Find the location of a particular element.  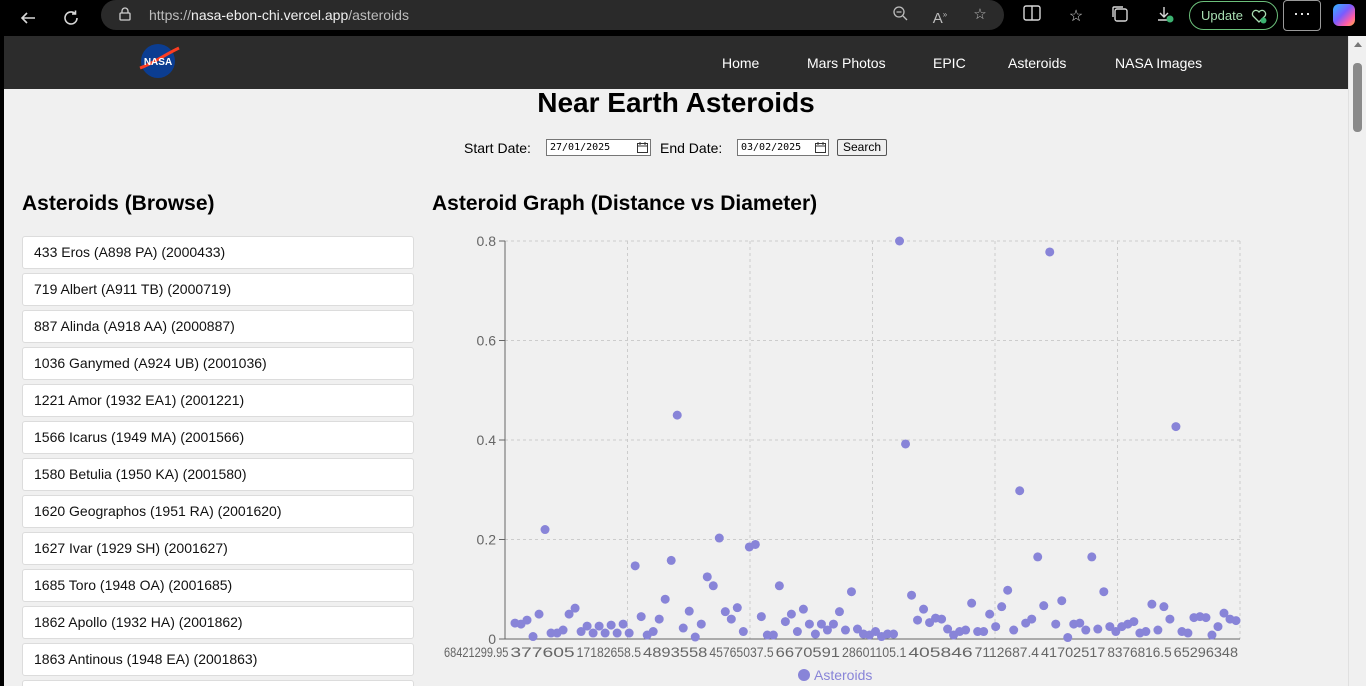

copilot-icon is located at coordinates (1344, 15).